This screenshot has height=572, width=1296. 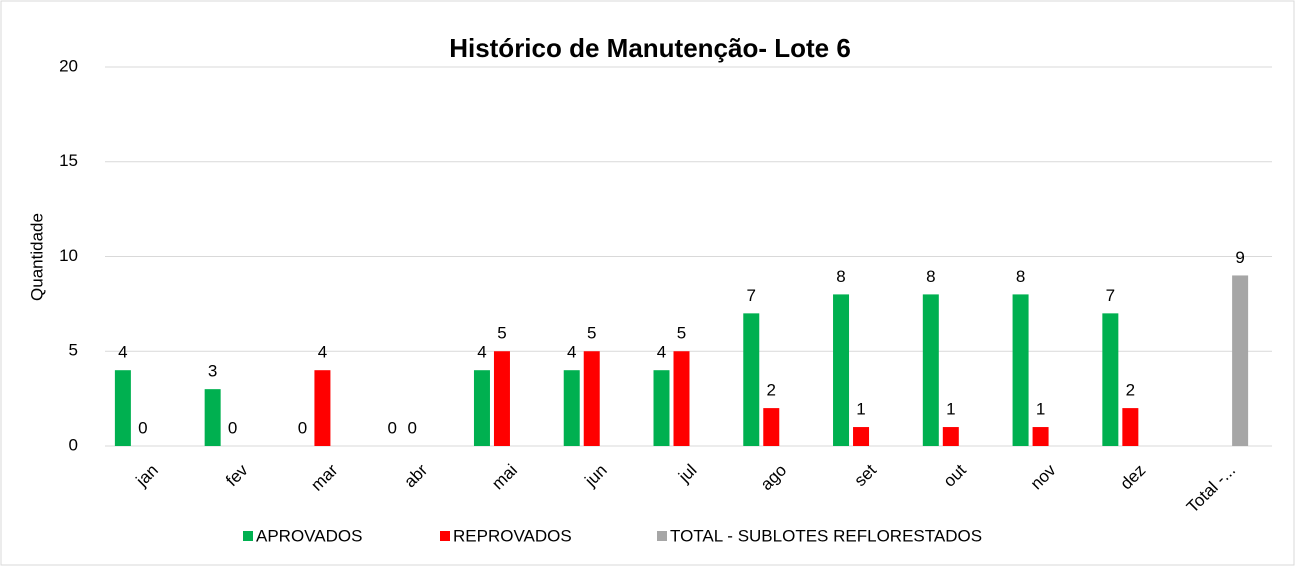 I want to click on y-tick-label: 5, so click(x=73, y=350).